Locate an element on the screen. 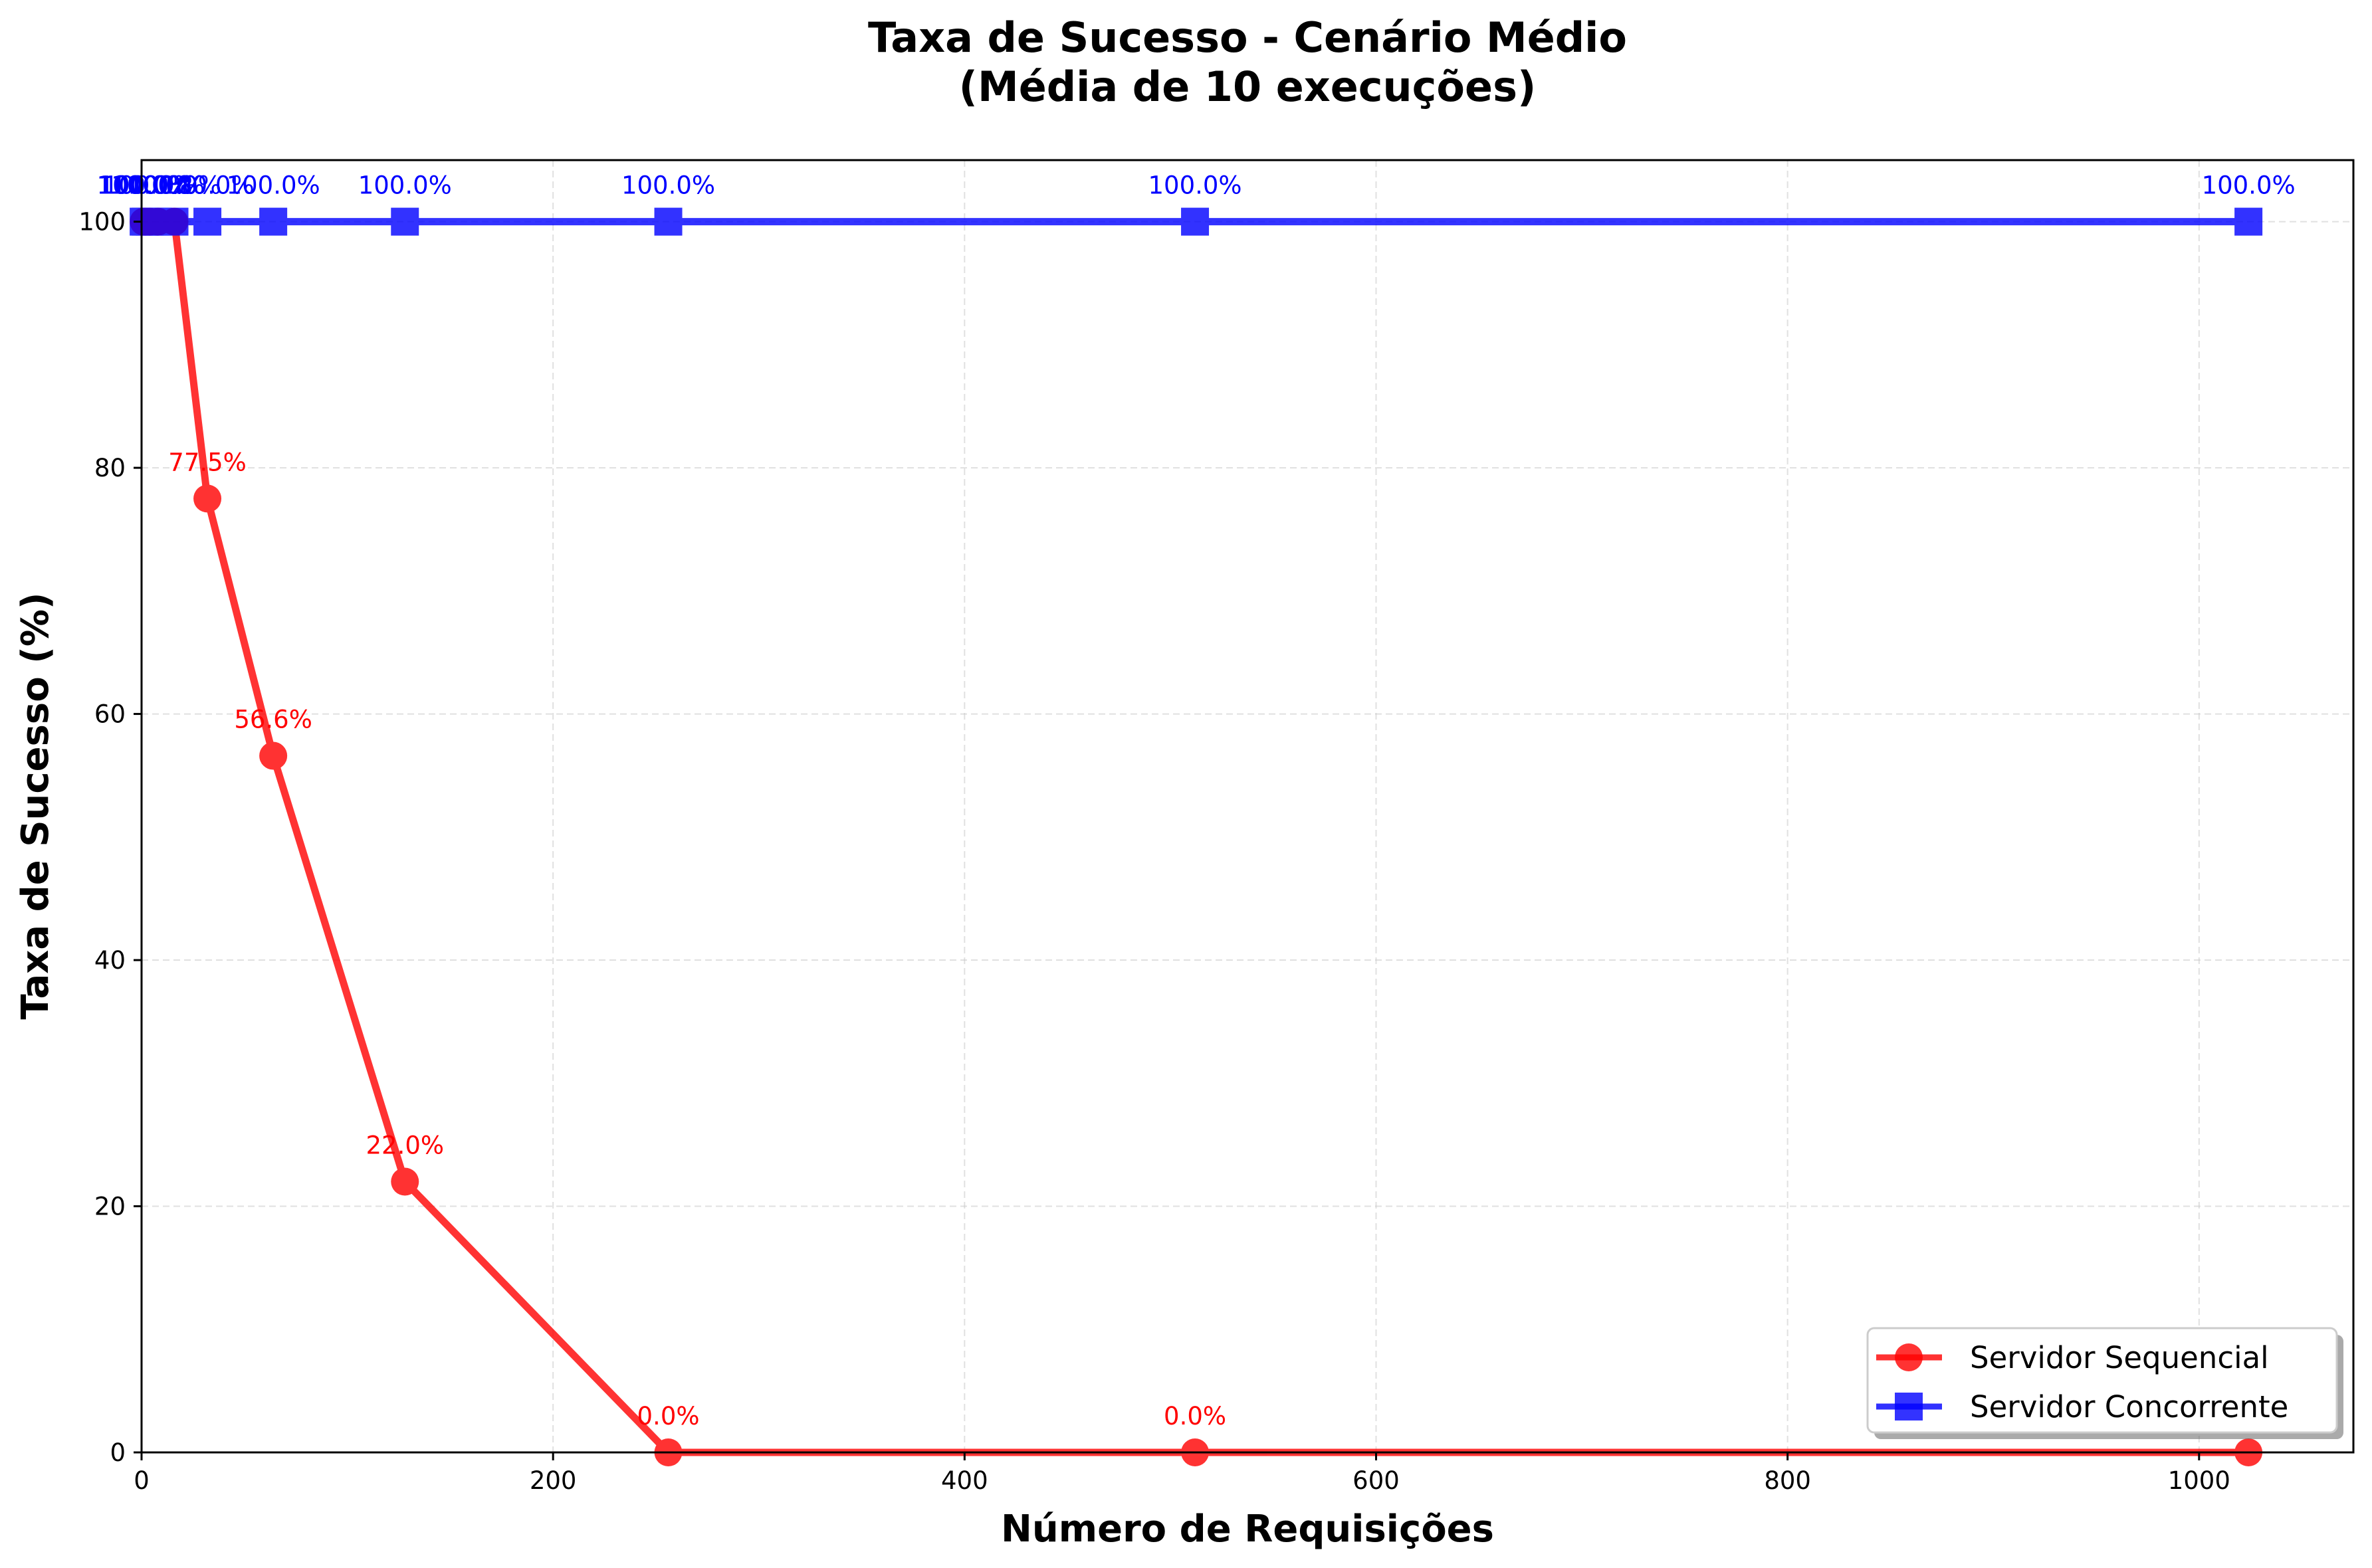 The height and width of the screenshot is (1568, 2372). legend-label-concorrente: Servidor Concorrente is located at coordinates (2129, 1406).